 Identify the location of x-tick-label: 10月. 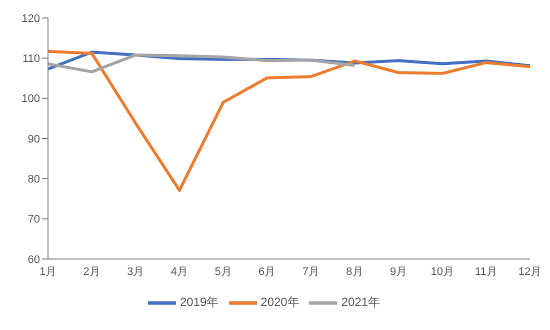
(442, 272).